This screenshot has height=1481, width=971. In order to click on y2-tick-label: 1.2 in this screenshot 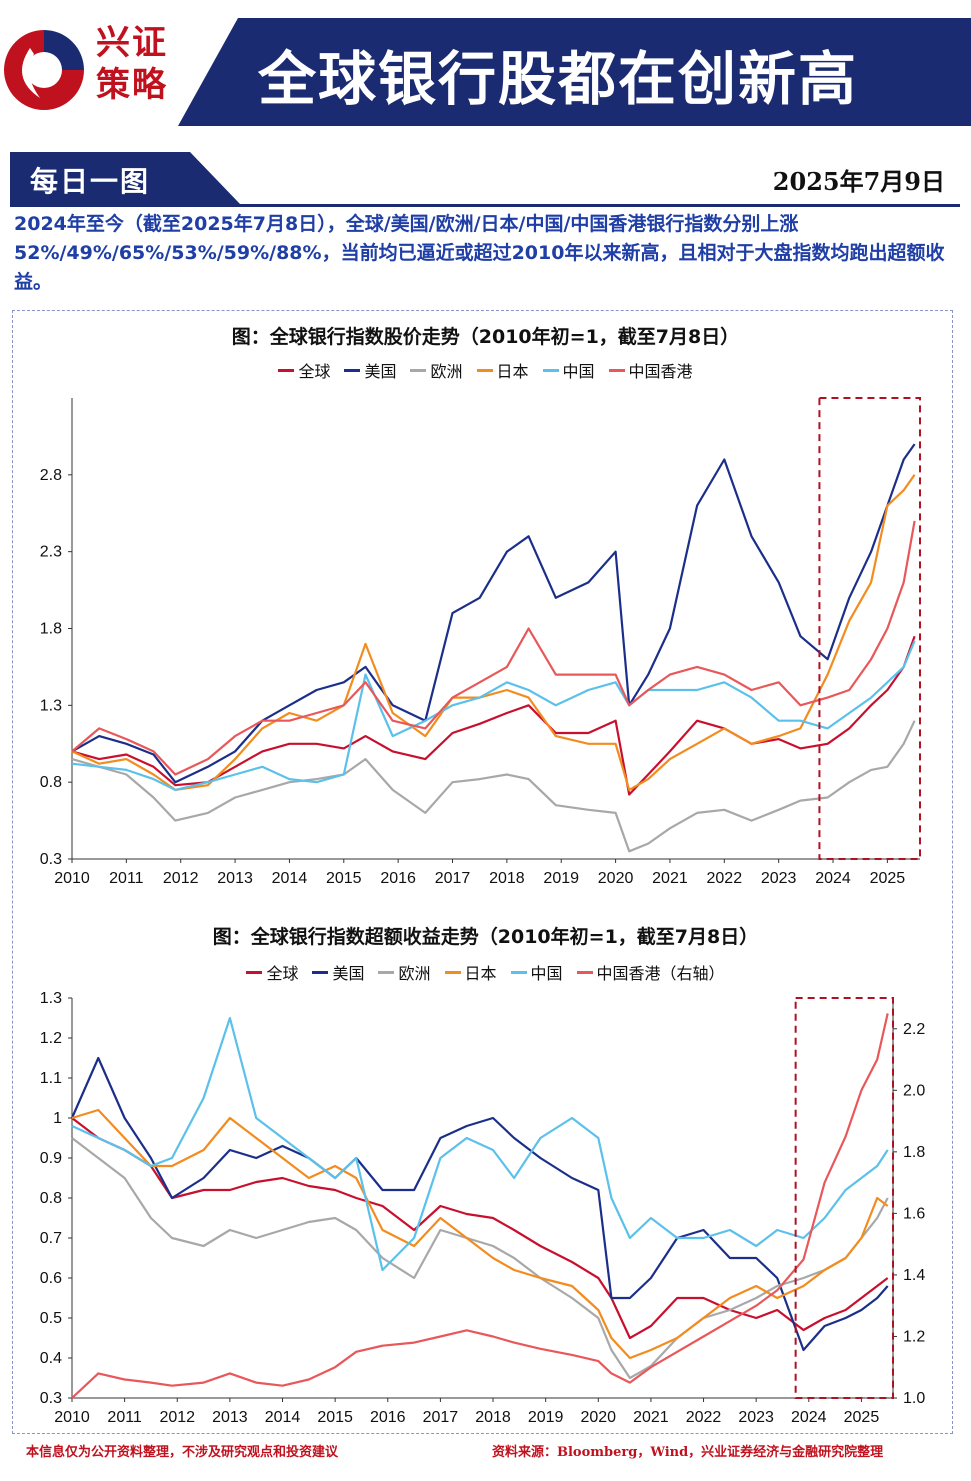, I will do `click(914, 1336)`.